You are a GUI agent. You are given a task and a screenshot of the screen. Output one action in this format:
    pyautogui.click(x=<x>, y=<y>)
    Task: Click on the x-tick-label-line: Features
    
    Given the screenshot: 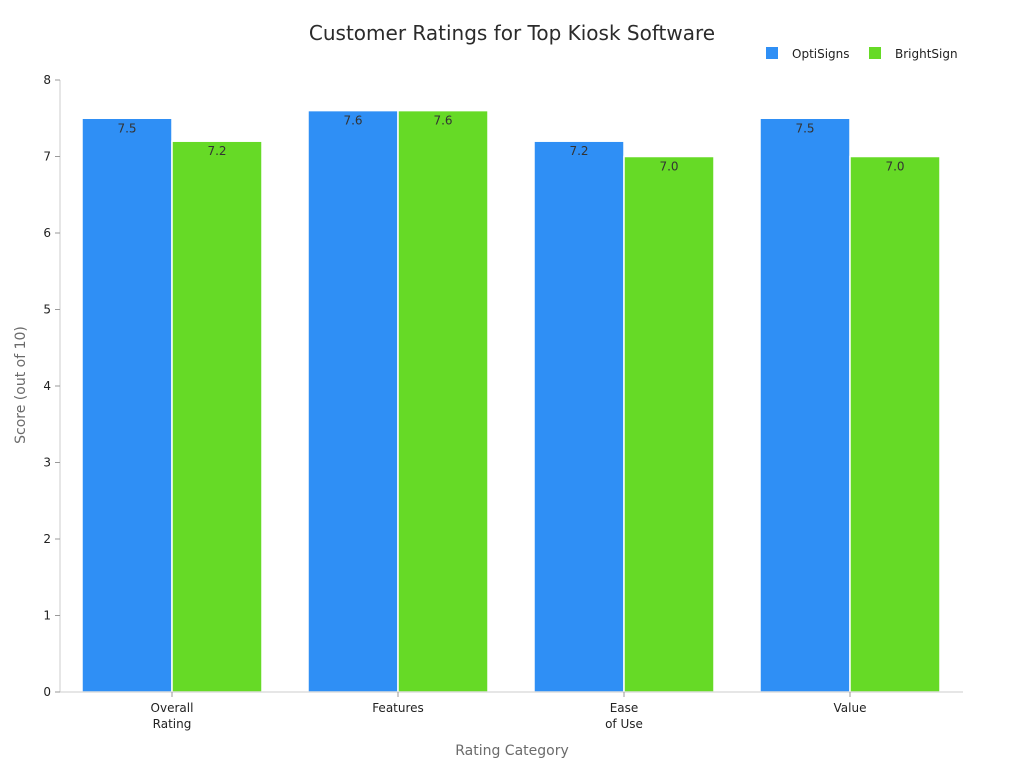 What is the action you would take?
    pyautogui.click(x=398, y=708)
    